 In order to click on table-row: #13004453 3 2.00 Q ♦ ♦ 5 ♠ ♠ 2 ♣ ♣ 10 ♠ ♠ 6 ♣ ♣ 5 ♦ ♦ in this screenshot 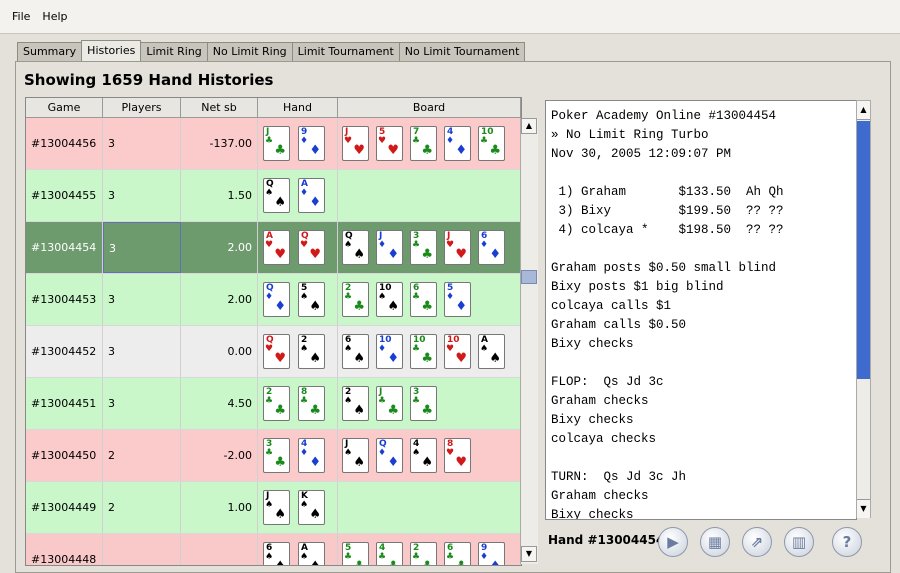, I will do `click(273, 300)`.